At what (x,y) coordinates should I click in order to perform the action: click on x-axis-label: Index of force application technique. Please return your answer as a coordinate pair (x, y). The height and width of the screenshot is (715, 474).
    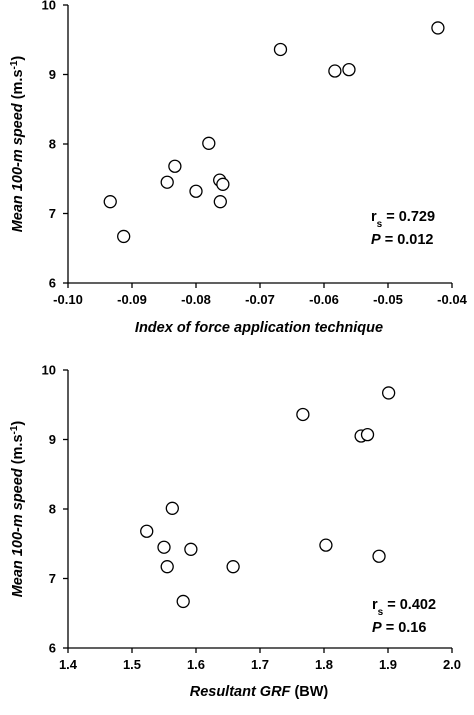
    Looking at the image, I should click on (259, 328).